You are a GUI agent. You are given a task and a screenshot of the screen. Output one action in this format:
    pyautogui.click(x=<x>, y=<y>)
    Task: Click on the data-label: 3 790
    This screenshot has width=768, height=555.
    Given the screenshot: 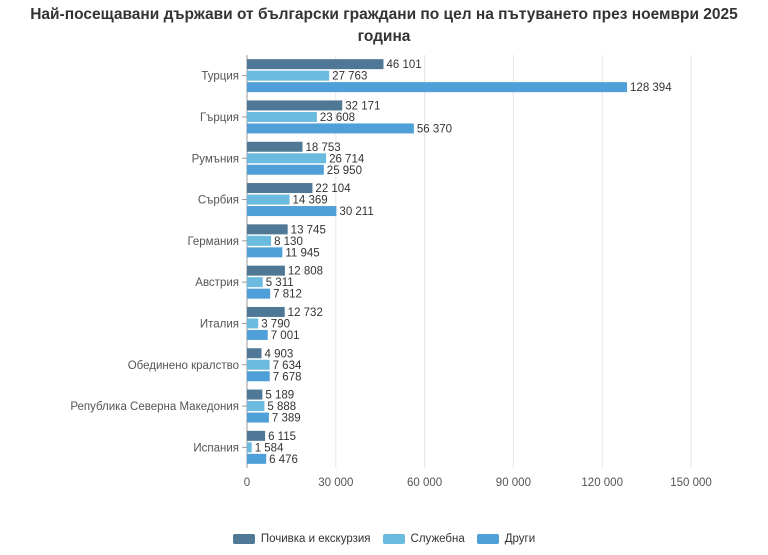 What is the action you would take?
    pyautogui.click(x=275, y=324)
    